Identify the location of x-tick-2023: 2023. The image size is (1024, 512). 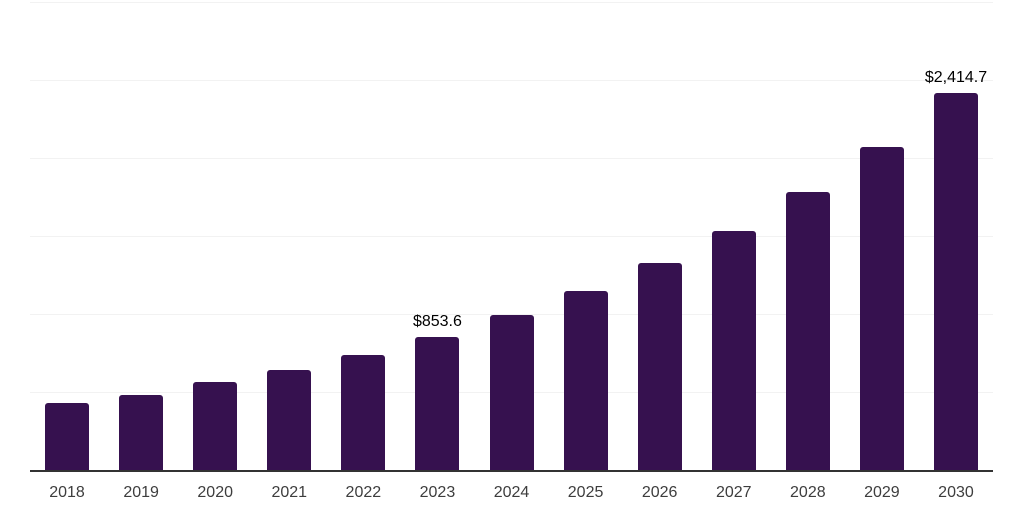
(437, 492).